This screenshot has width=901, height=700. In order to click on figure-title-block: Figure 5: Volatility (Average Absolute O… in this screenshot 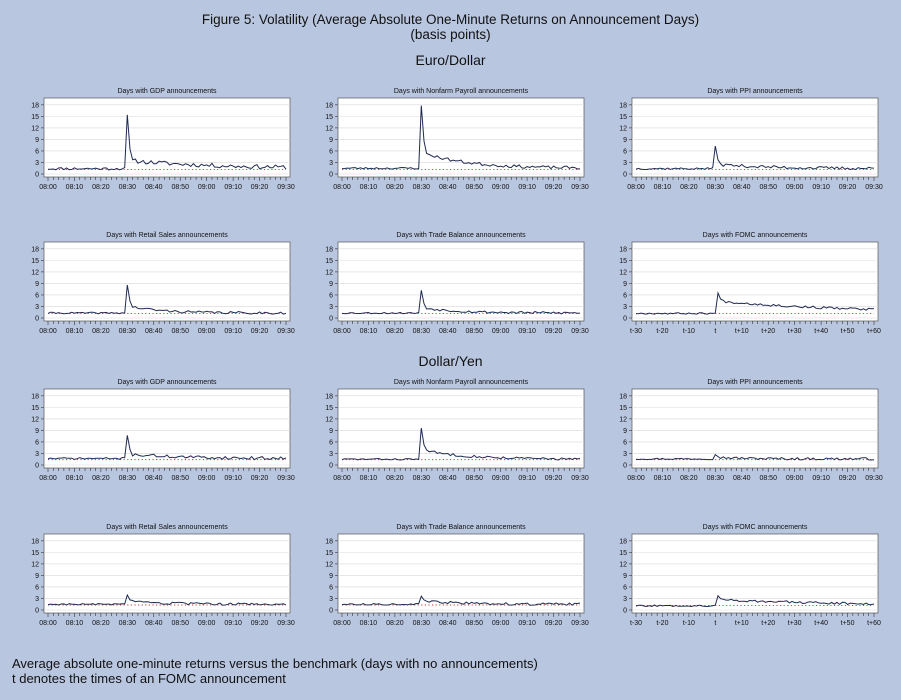, I will do `click(450, 27)`.